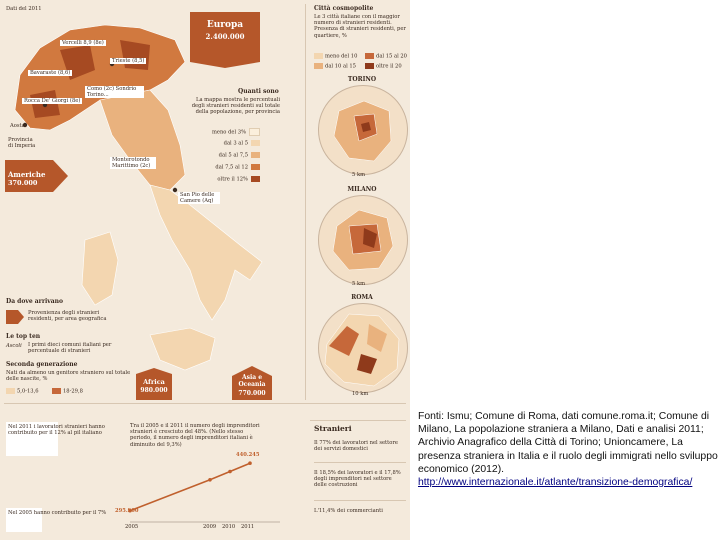  I want to click on map-label: Trieste (8,5), so click(128, 61).